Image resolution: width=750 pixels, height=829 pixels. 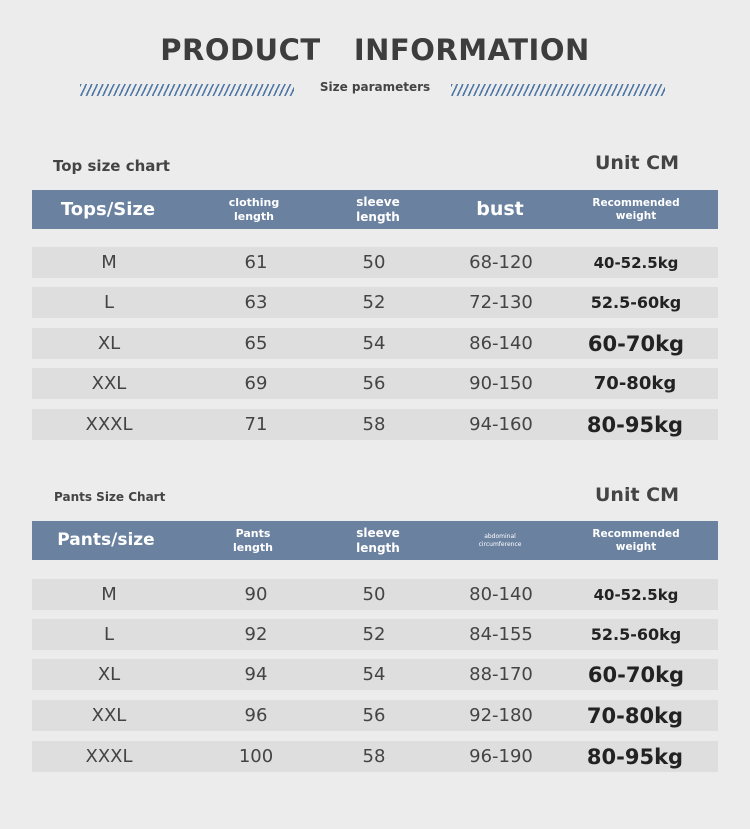 I want to click on length-cell: 94, so click(x=256, y=674).